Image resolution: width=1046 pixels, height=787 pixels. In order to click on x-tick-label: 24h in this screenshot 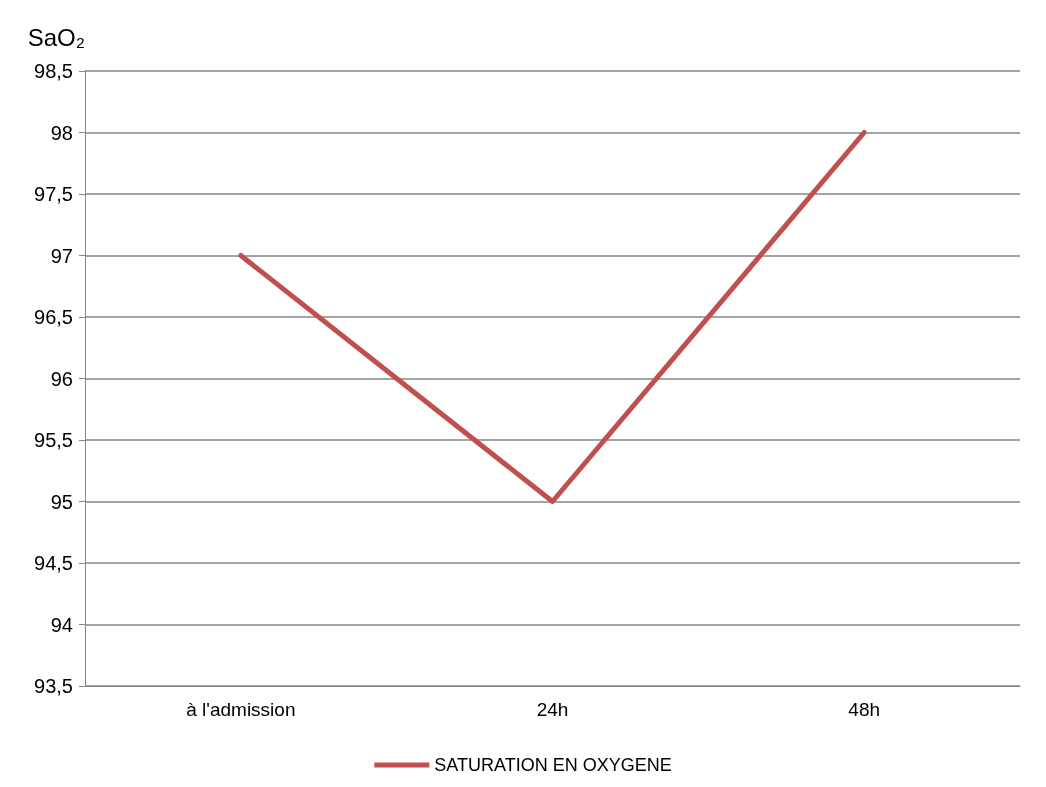, I will do `click(552, 709)`.